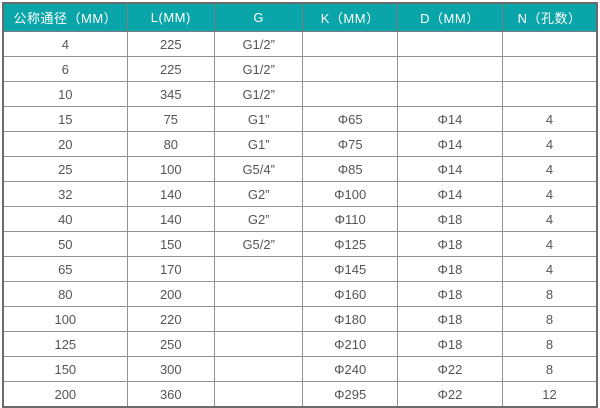  I want to click on table-row: 40 140 G2” Φ110 Φ18 4, so click(300, 219).